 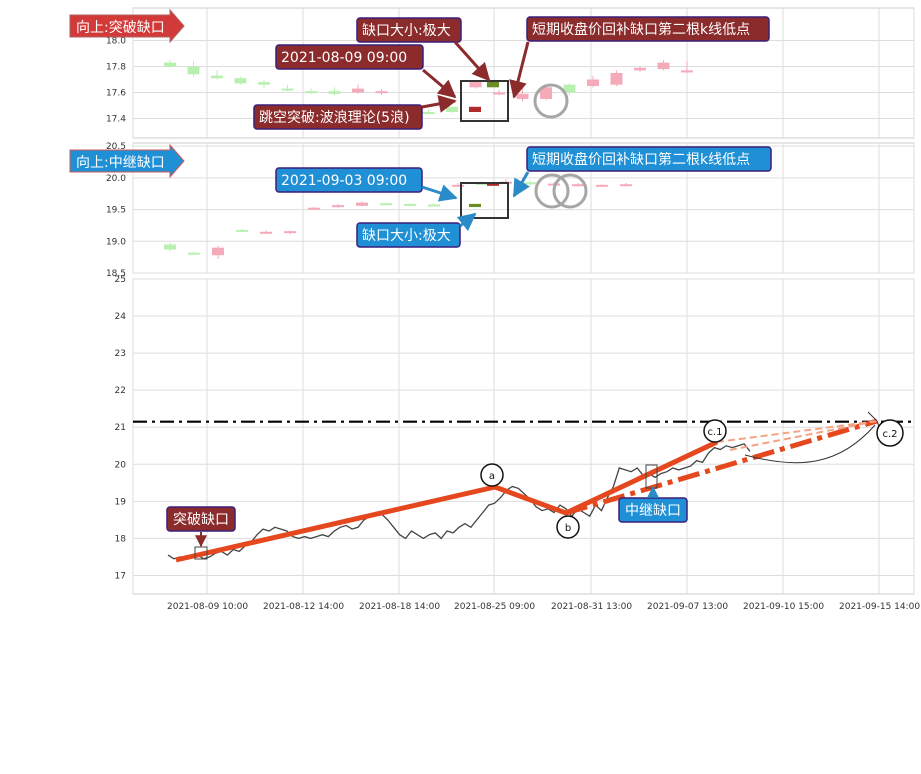 What do you see at coordinates (120, 28) in the screenshot?
I see `banner-title: 向上:突破缺口` at bounding box center [120, 28].